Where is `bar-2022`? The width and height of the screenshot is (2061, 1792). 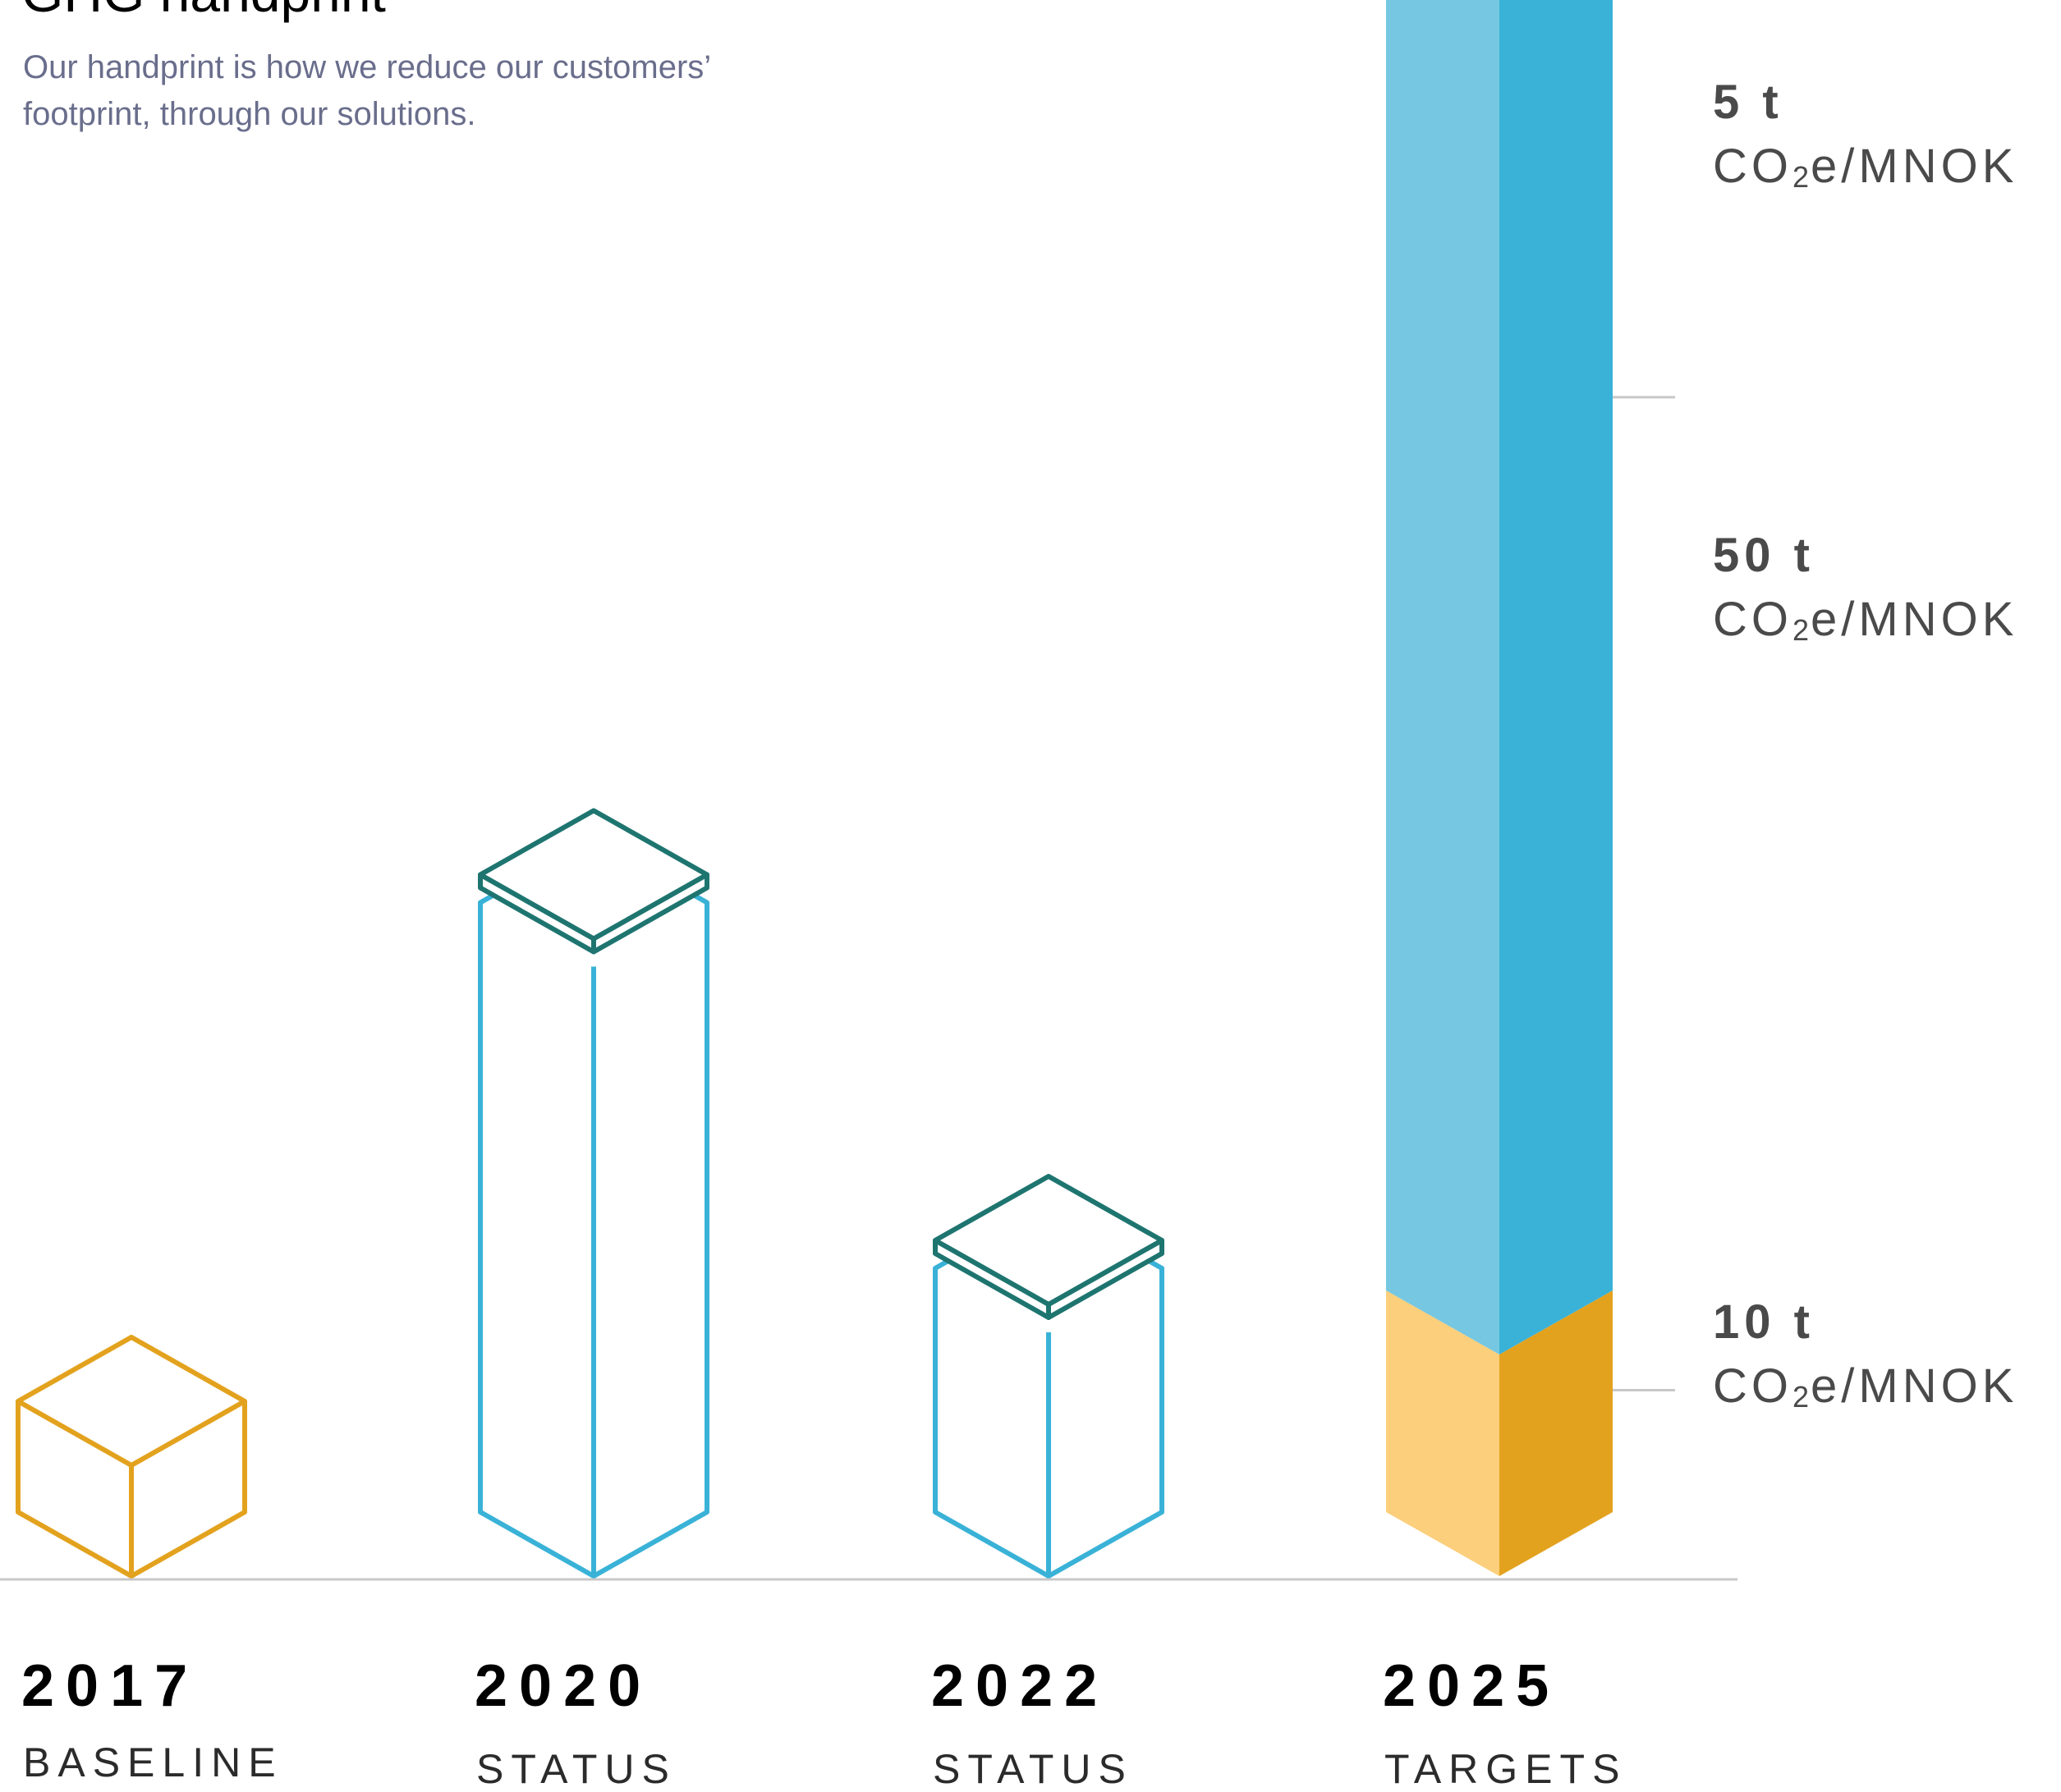 bar-2022 is located at coordinates (1048, 1376).